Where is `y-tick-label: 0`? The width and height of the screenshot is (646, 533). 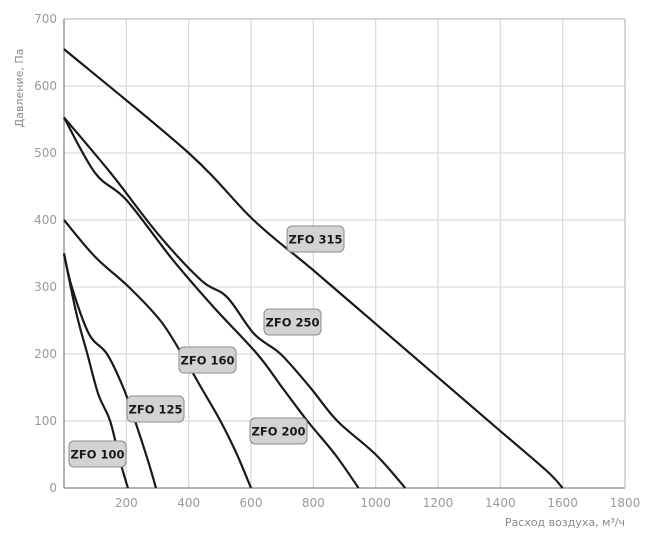 y-tick-label: 0 is located at coordinates (53, 488).